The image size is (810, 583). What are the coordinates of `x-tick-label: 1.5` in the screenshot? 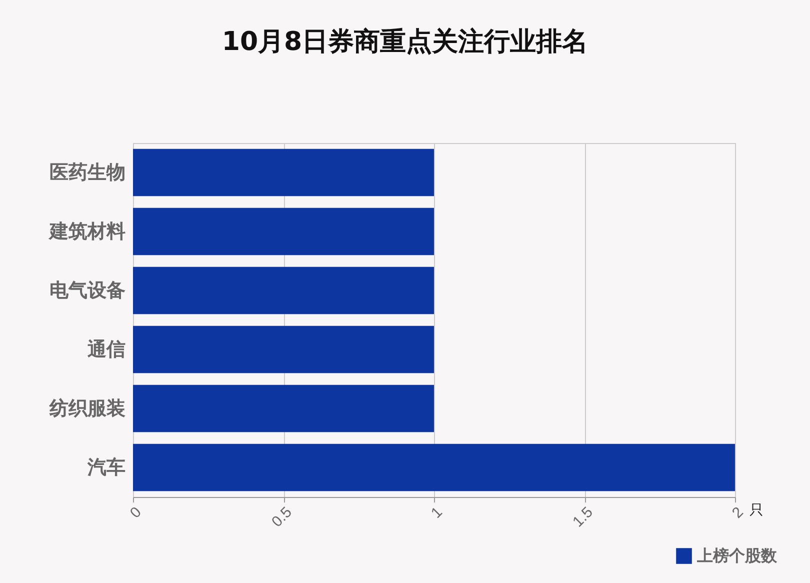 It's located at (583, 517).